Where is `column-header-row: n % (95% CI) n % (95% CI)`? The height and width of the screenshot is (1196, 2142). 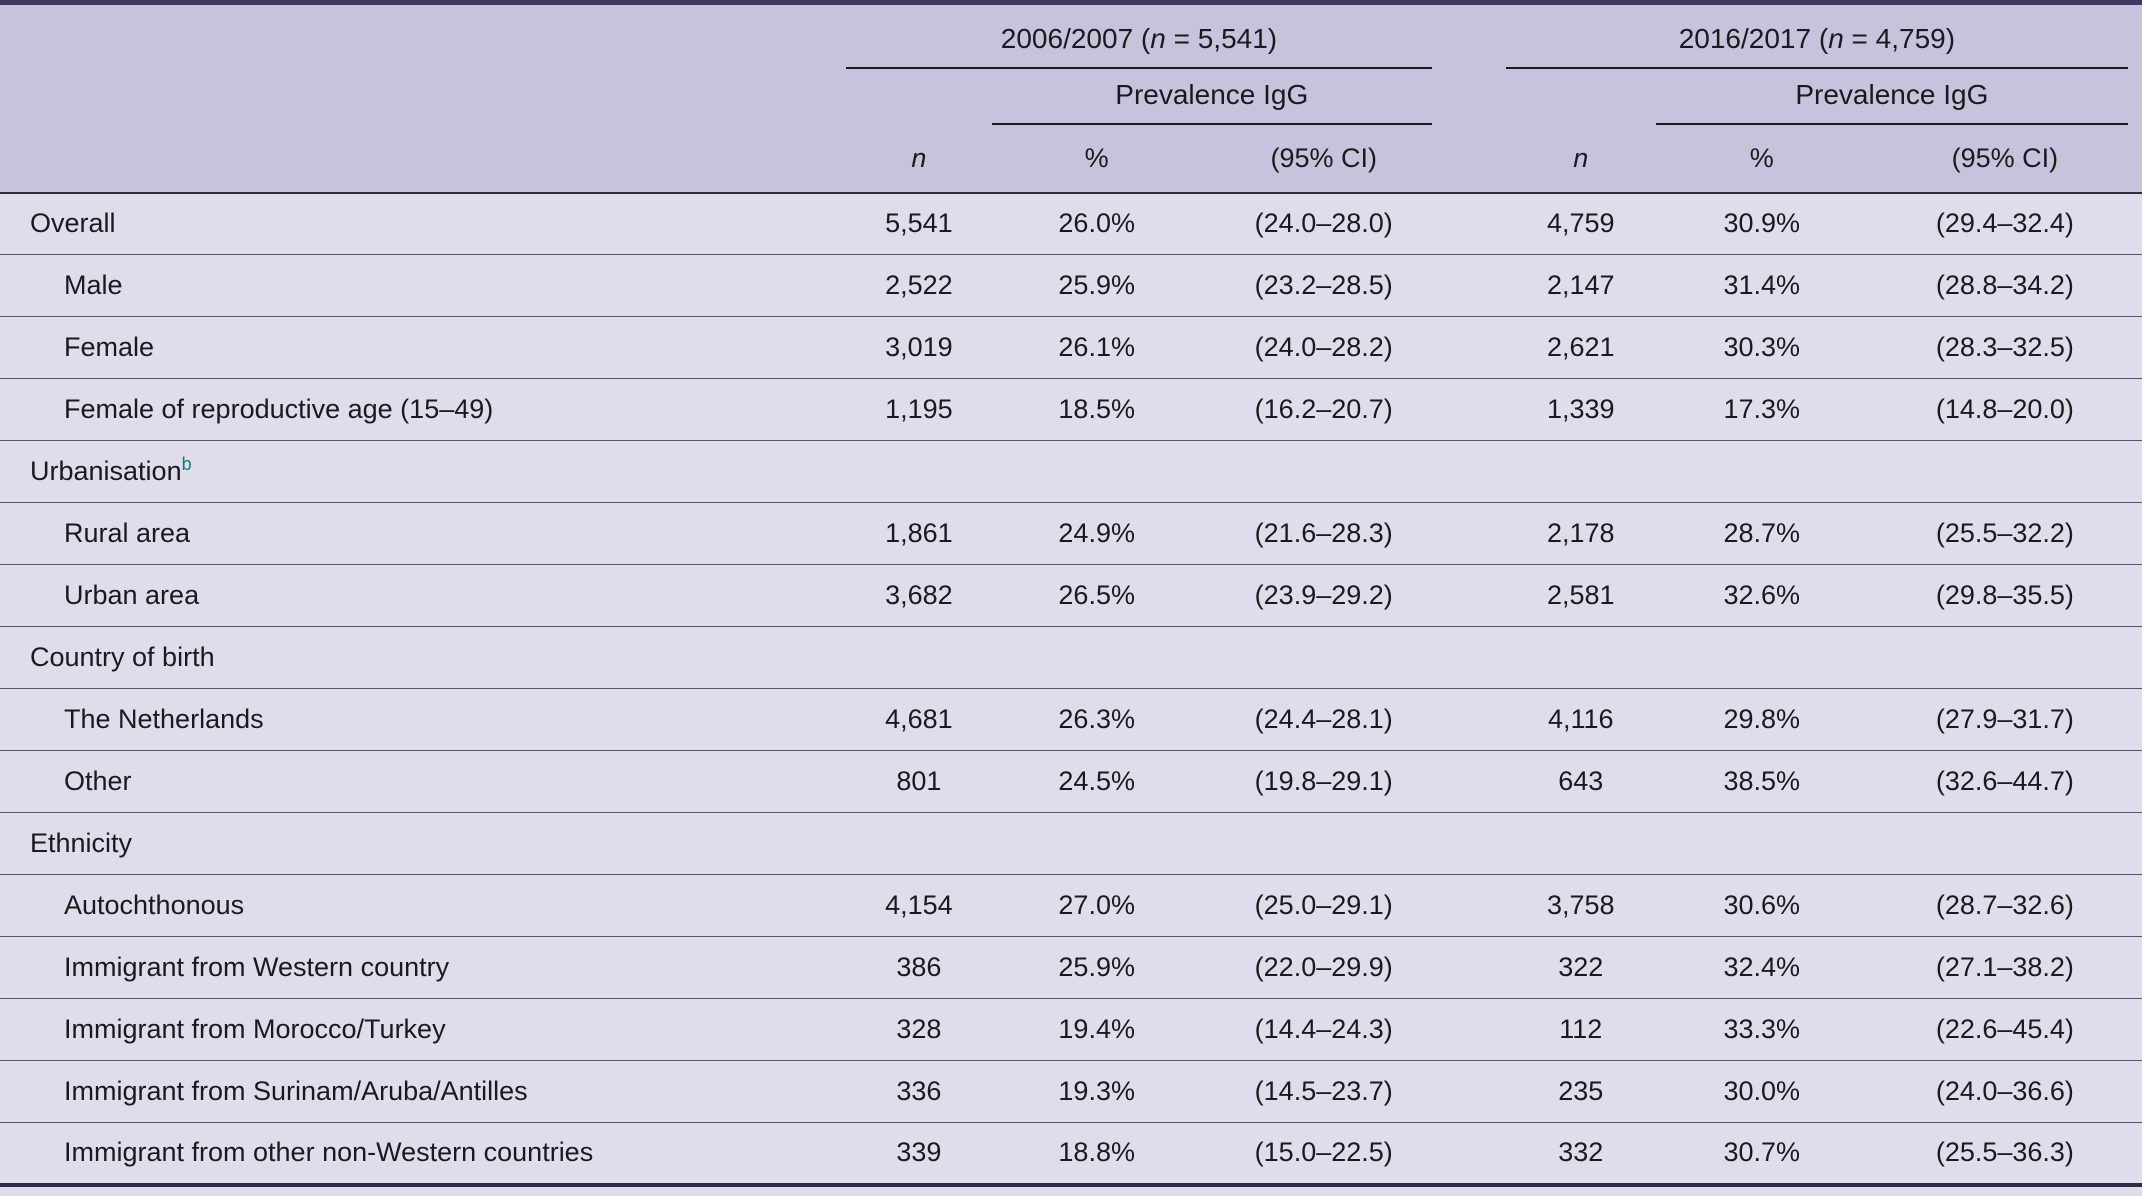
column-header-row: n % (95% CI) n % (95% CI) is located at coordinates (1071, 159).